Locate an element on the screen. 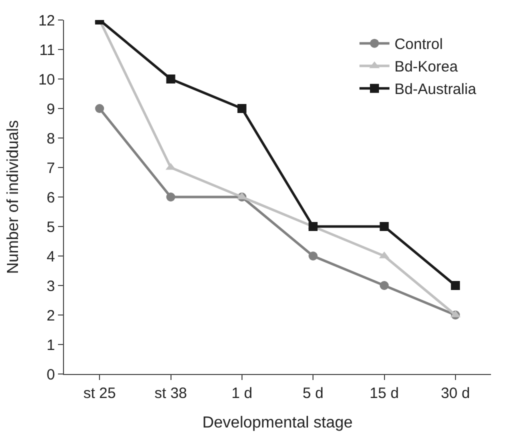 The width and height of the screenshot is (506, 440). y-tick-label: 6 is located at coordinates (50, 197).